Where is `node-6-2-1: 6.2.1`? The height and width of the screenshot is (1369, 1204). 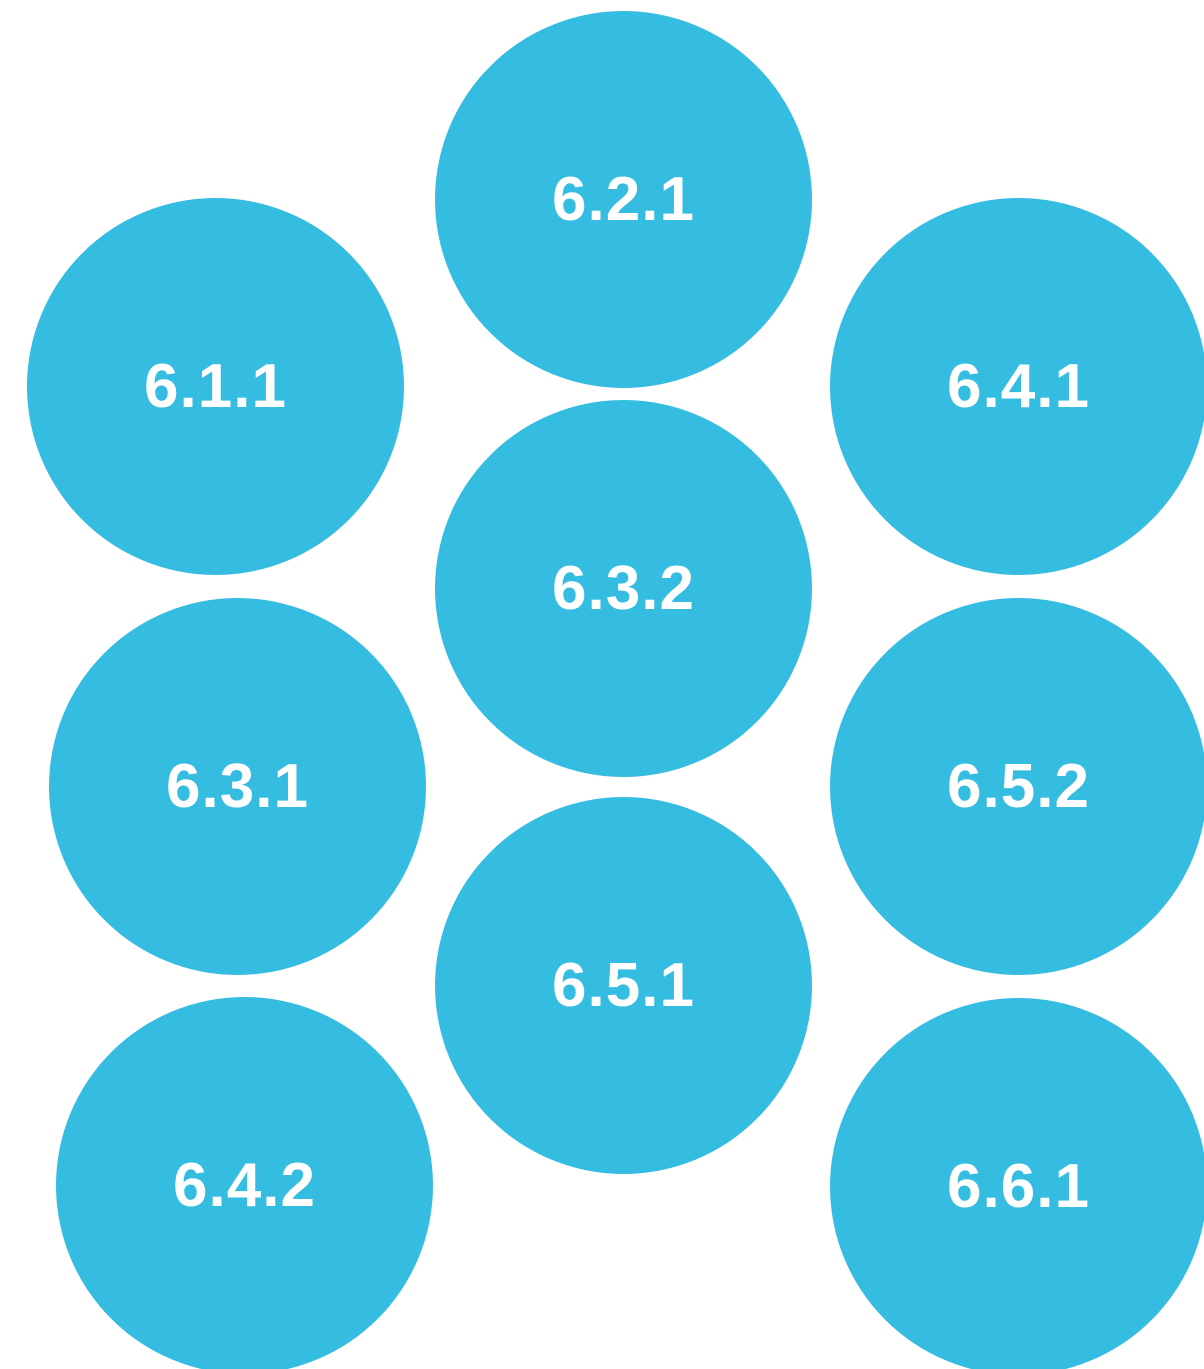 node-6-2-1: 6.2.1 is located at coordinates (623, 199).